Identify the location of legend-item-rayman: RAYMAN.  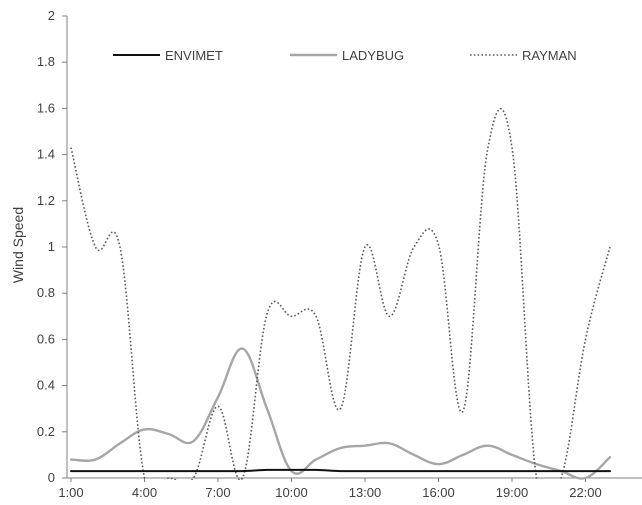
(523, 55).